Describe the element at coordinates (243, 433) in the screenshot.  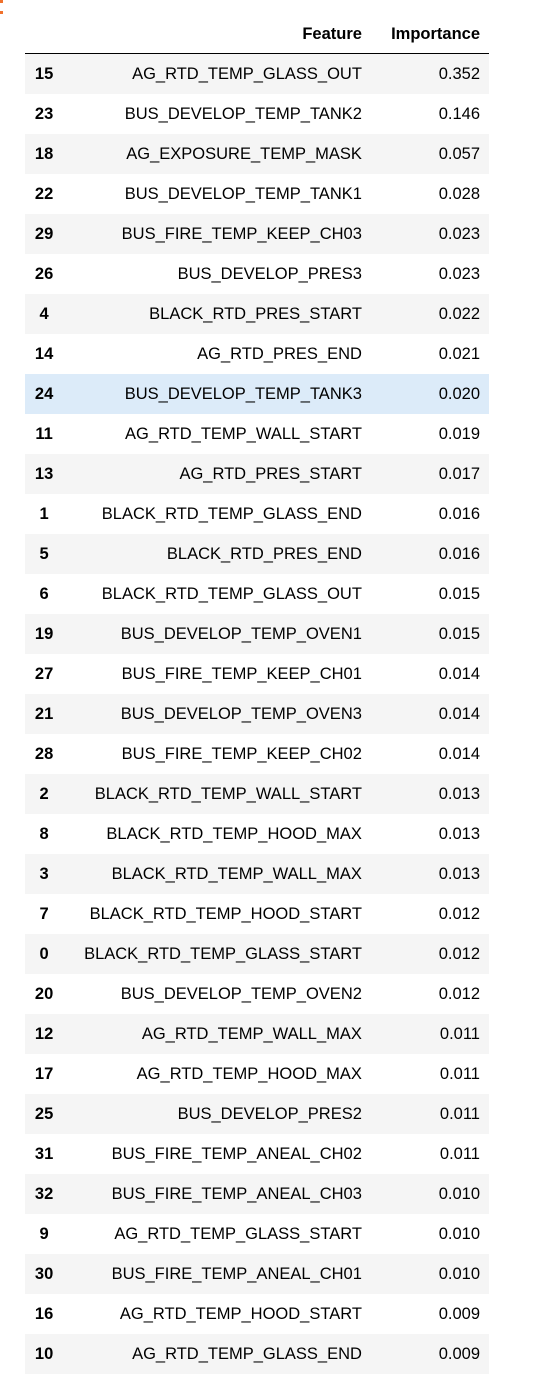
I see `feature-cell: AG_RTD_TEMP_WALL_START` at that location.